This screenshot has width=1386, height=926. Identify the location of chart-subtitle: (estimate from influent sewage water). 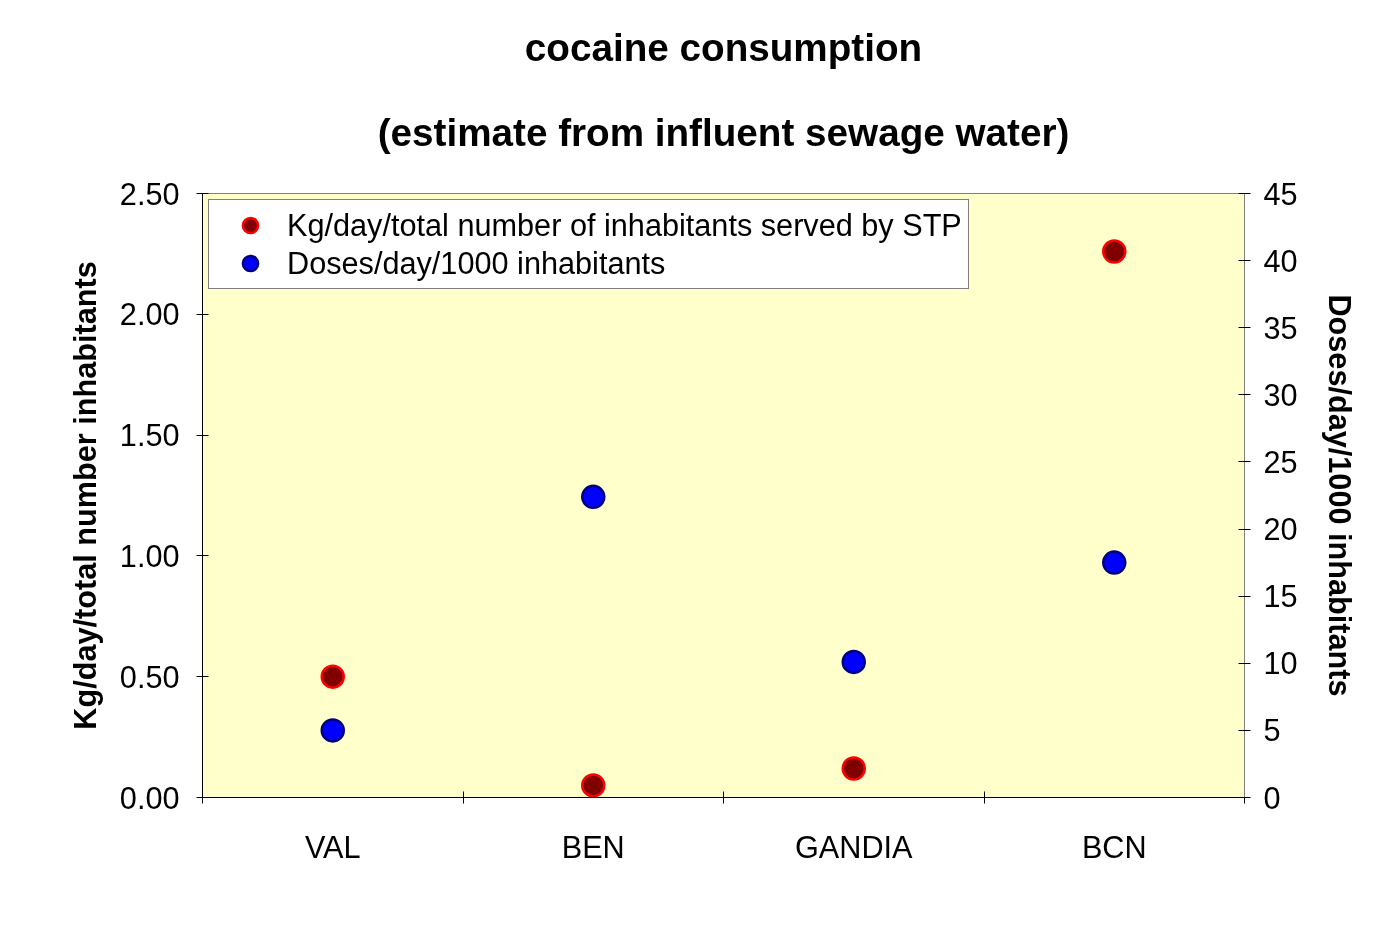
(723, 132).